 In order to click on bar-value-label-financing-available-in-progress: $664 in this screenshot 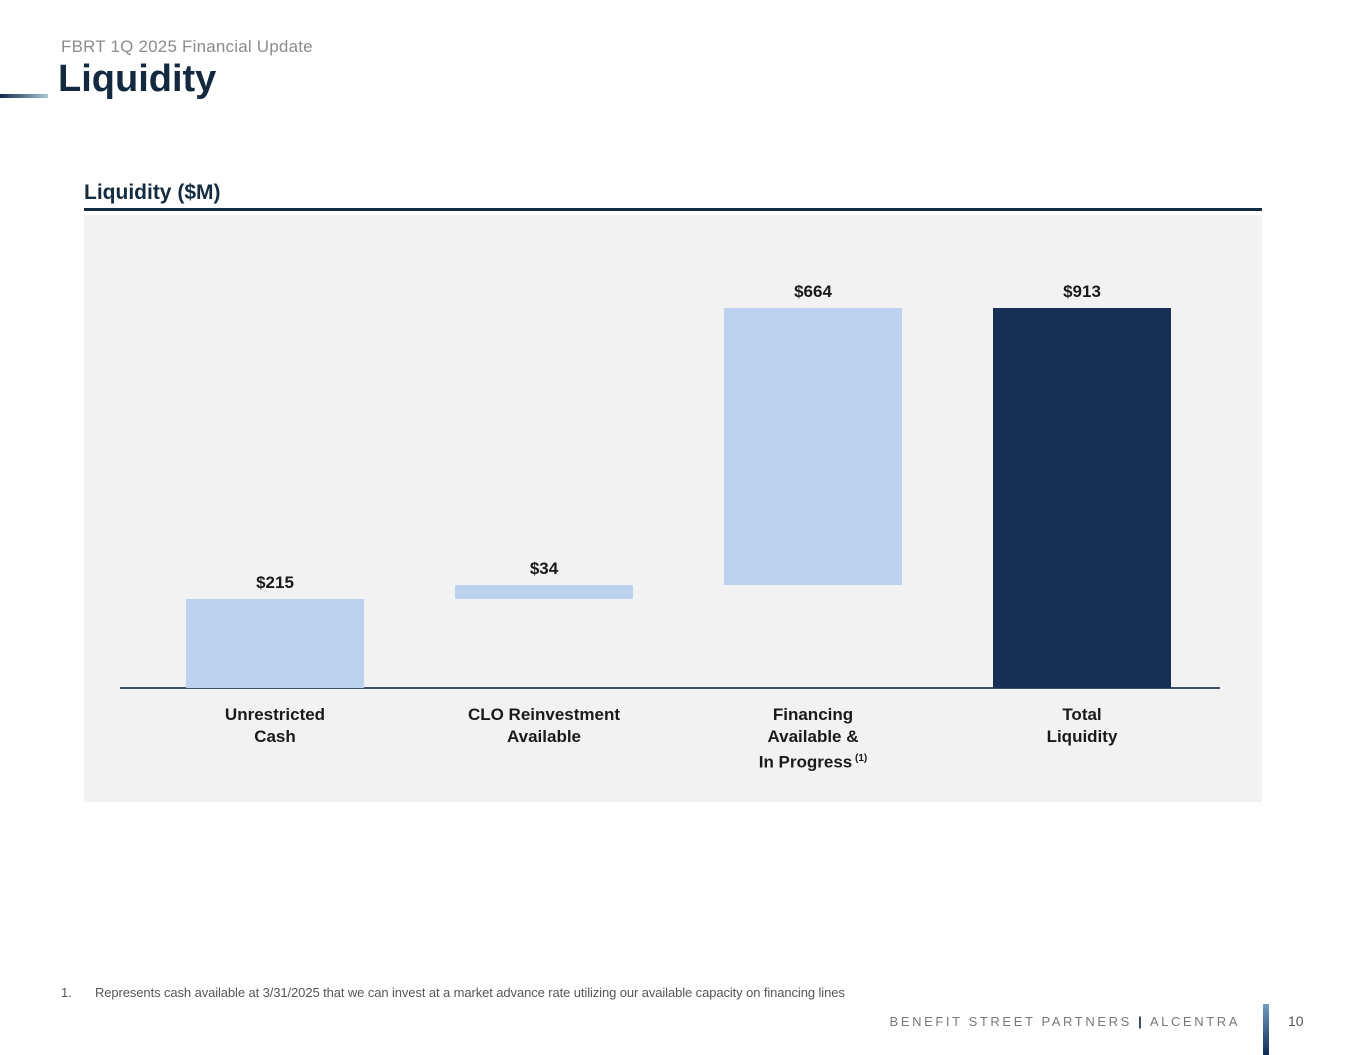, I will do `click(813, 292)`.